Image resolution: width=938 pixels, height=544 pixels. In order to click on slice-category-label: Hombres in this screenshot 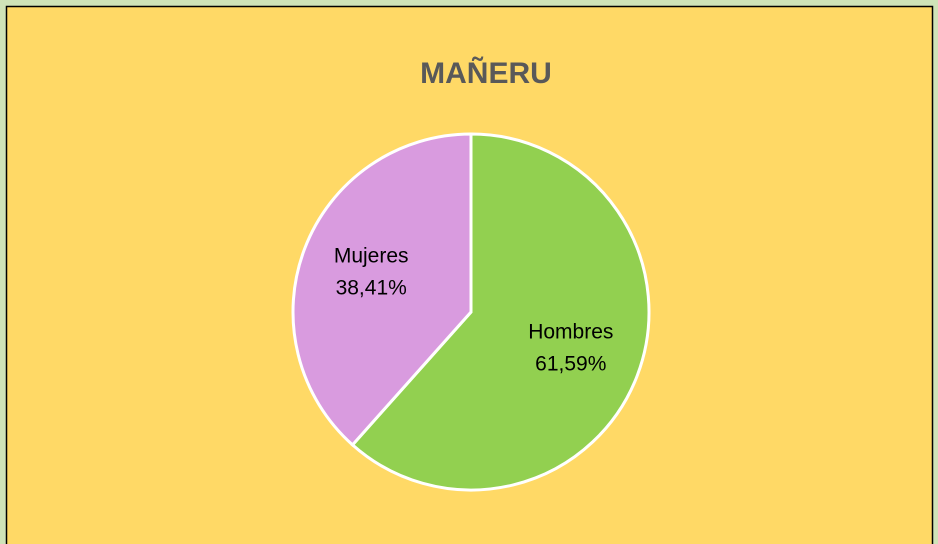, I will do `click(570, 332)`.